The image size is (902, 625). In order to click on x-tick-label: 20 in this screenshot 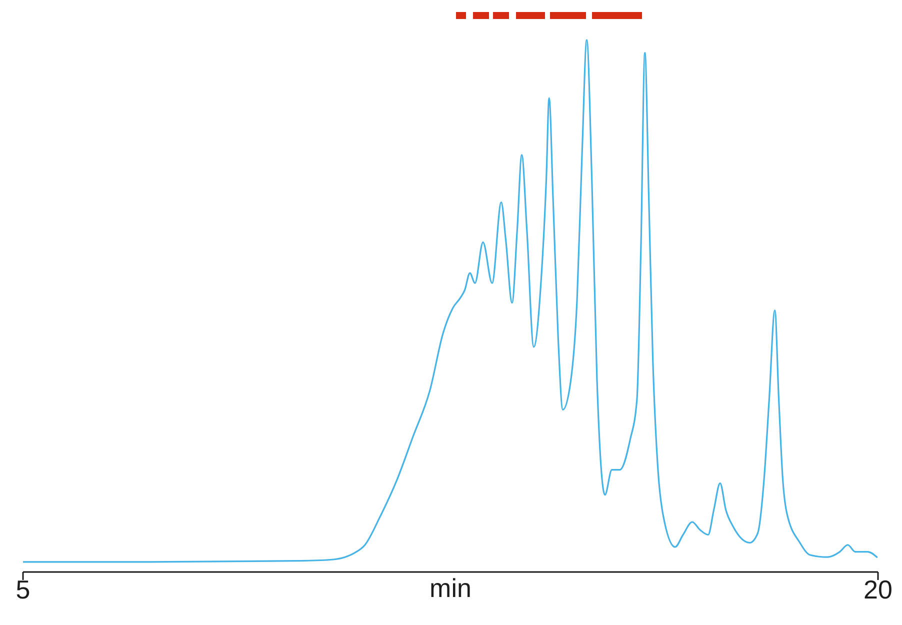, I will do `click(878, 589)`.